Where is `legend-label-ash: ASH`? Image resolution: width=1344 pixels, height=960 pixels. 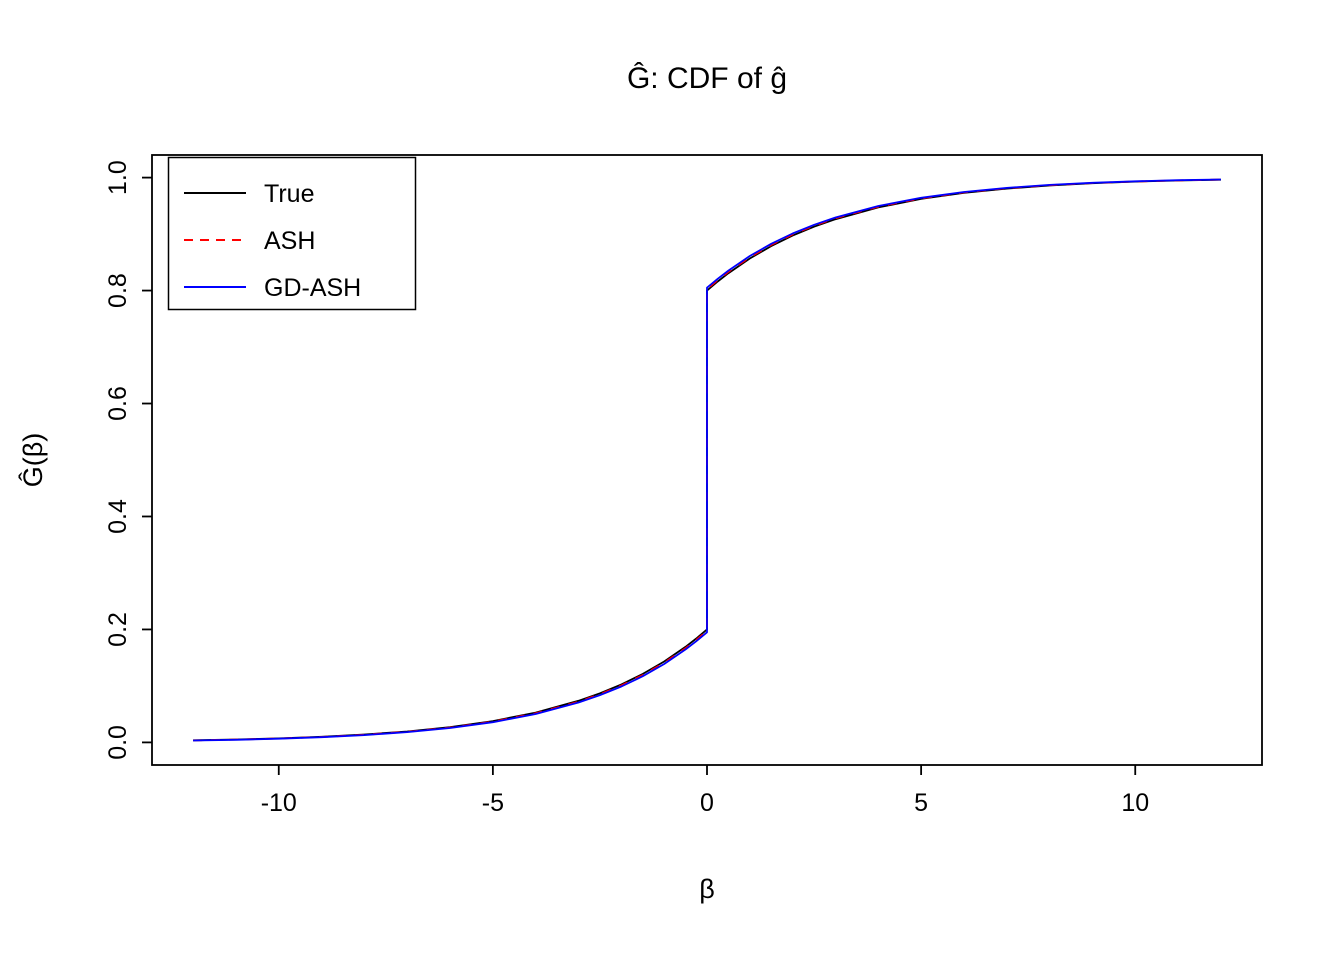
legend-label-ash: ASH is located at coordinates (289, 241).